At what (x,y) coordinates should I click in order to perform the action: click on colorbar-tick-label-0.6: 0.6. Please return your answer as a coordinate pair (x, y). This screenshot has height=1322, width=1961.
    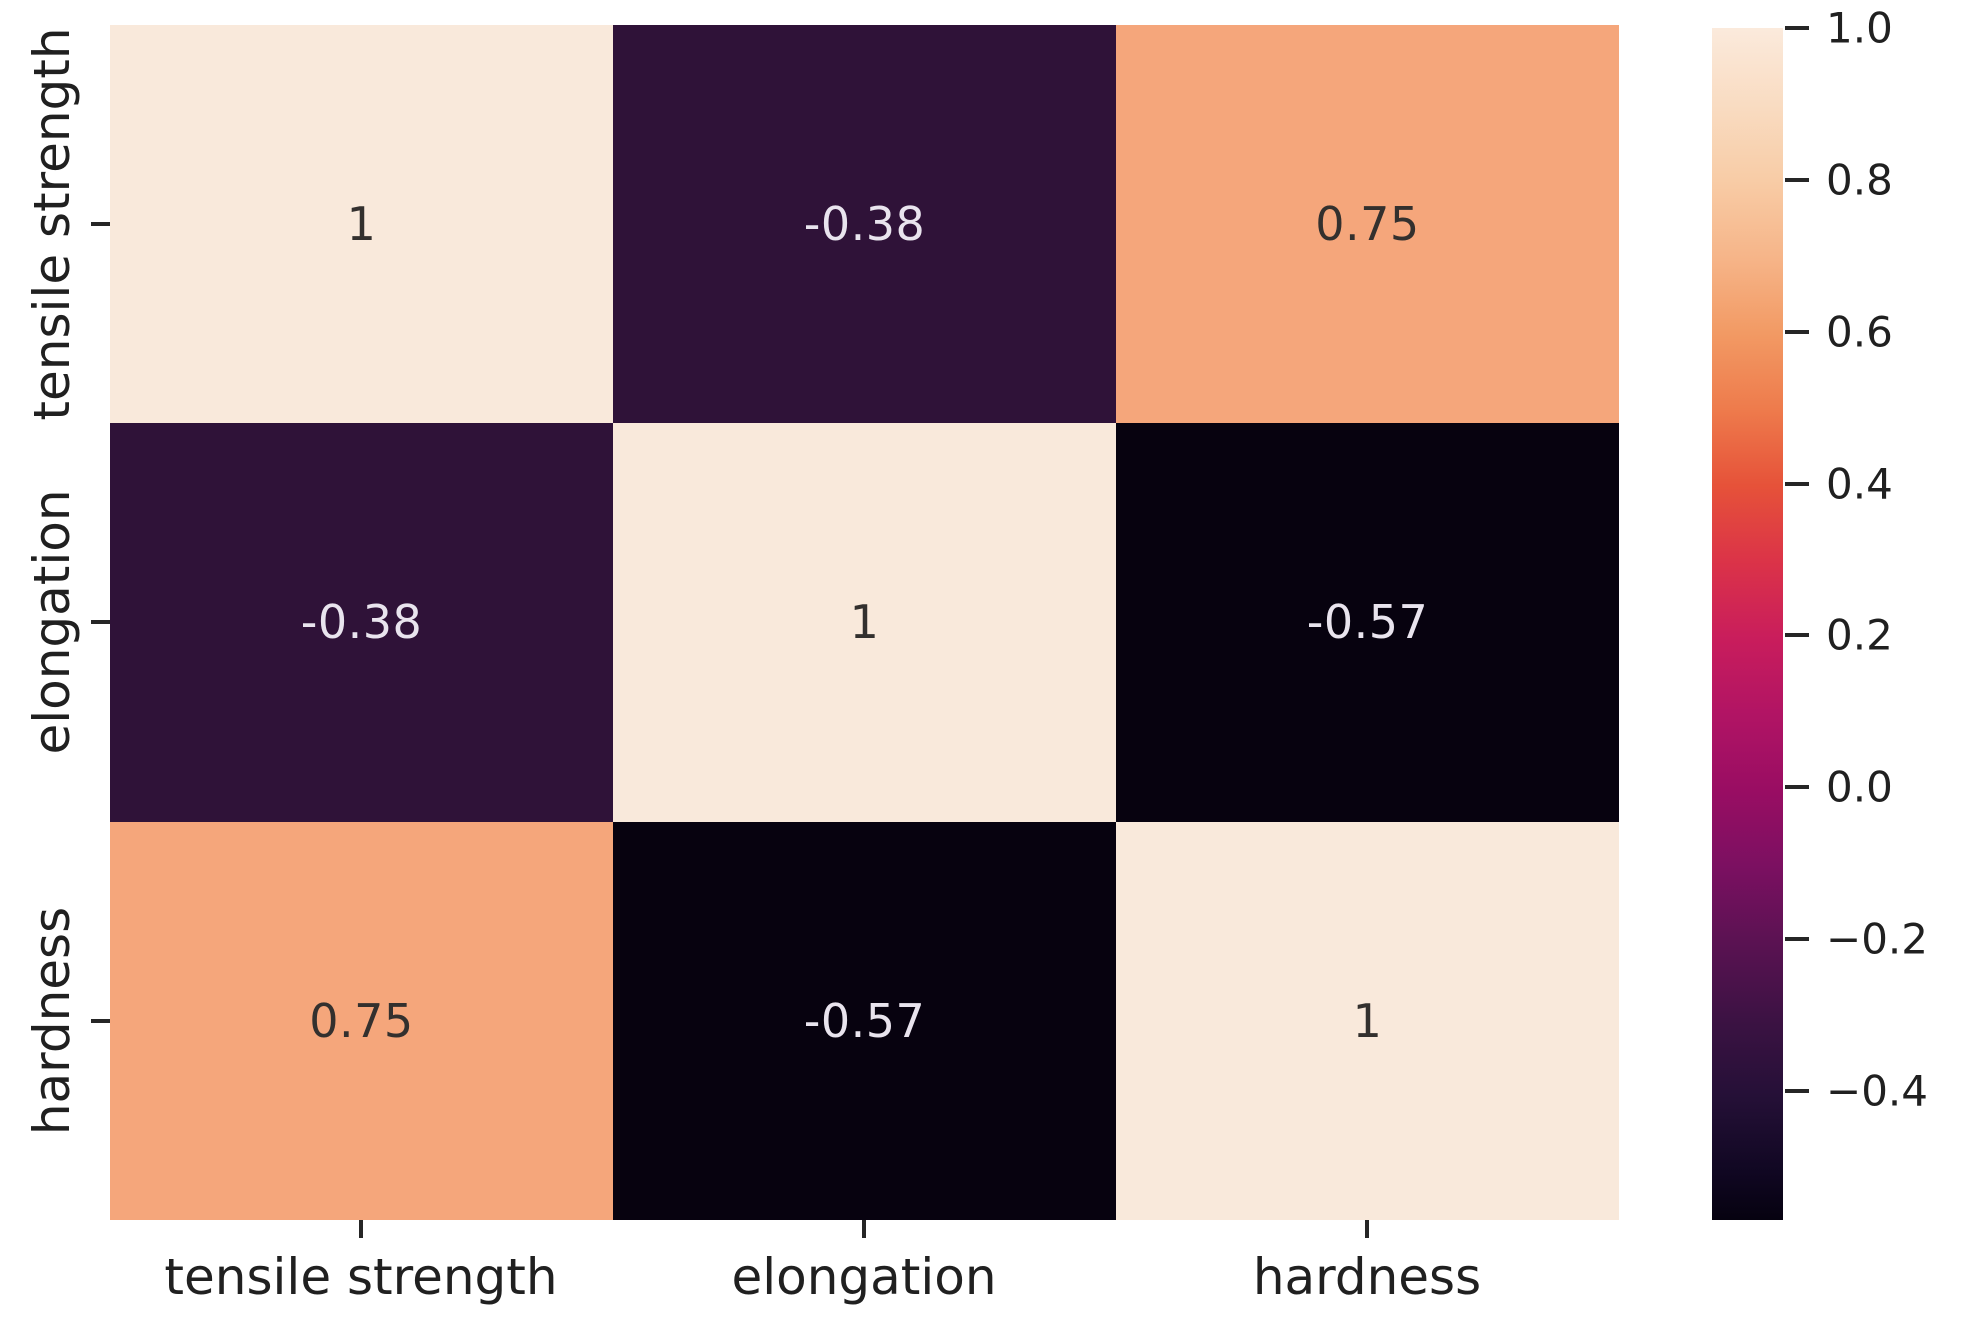
    Looking at the image, I should click on (1859, 332).